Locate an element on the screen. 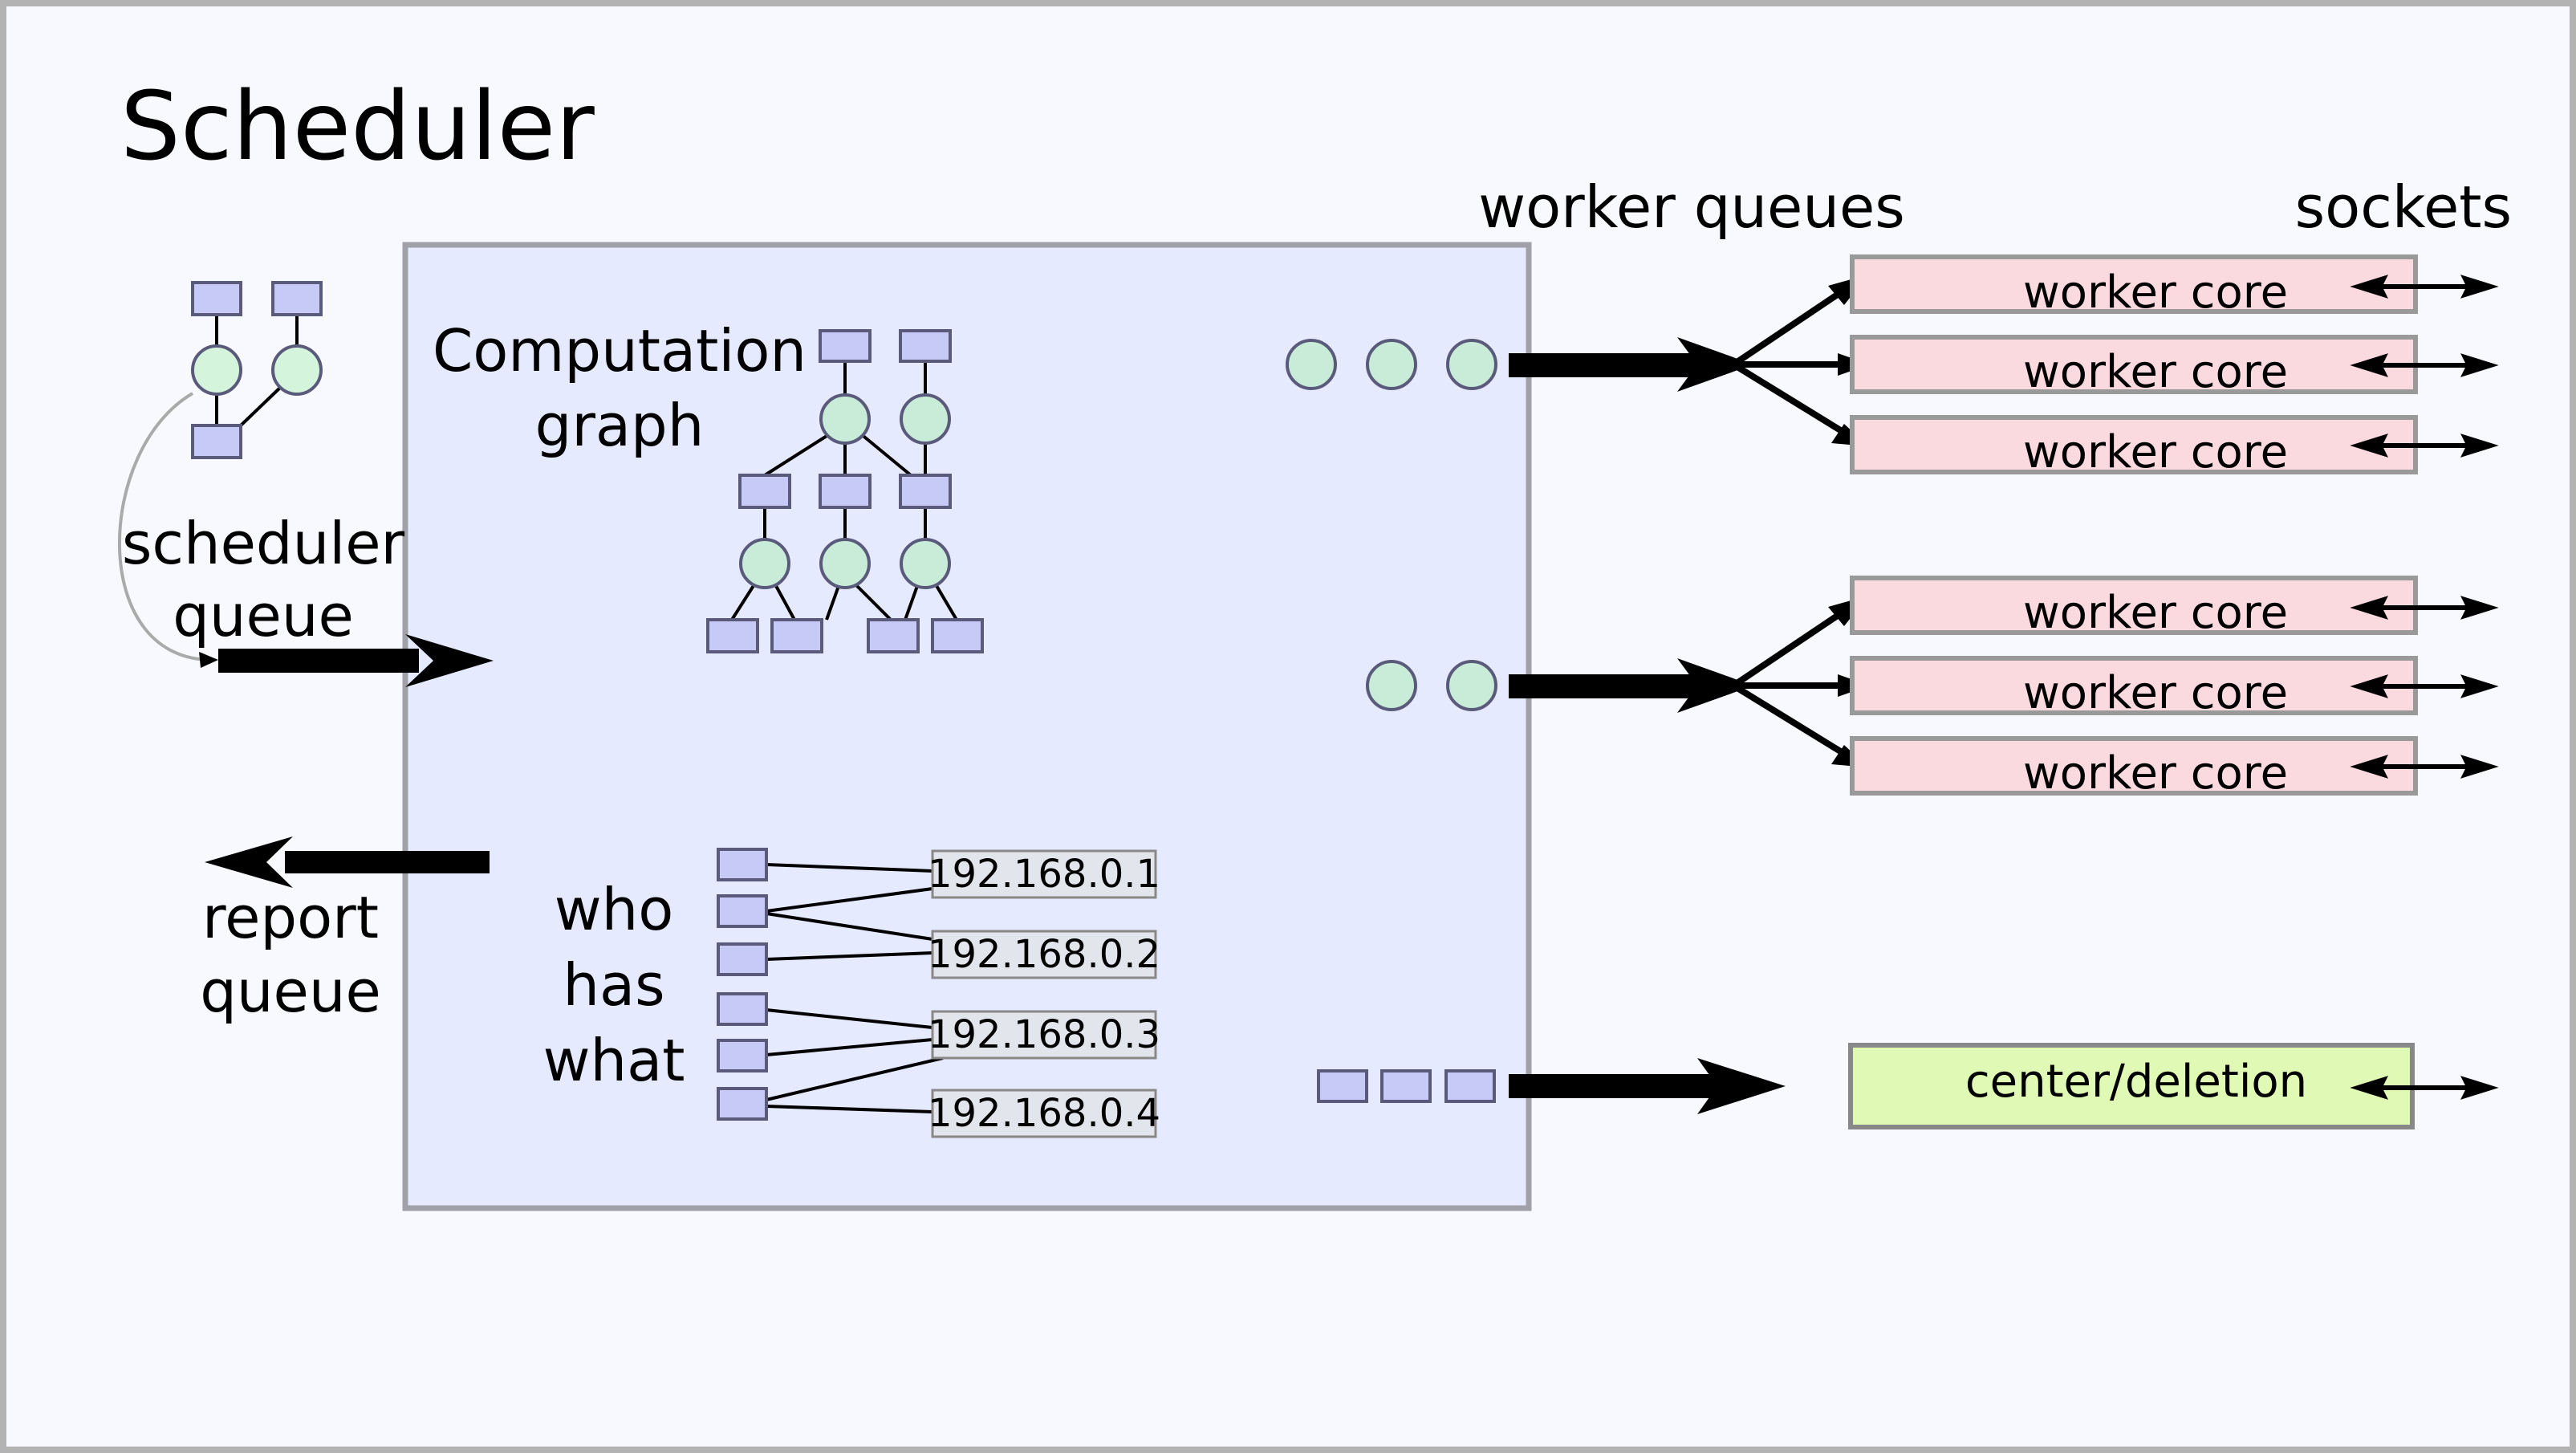 The image size is (2576, 1453). who-has-what-label-line1: who is located at coordinates (615, 909).